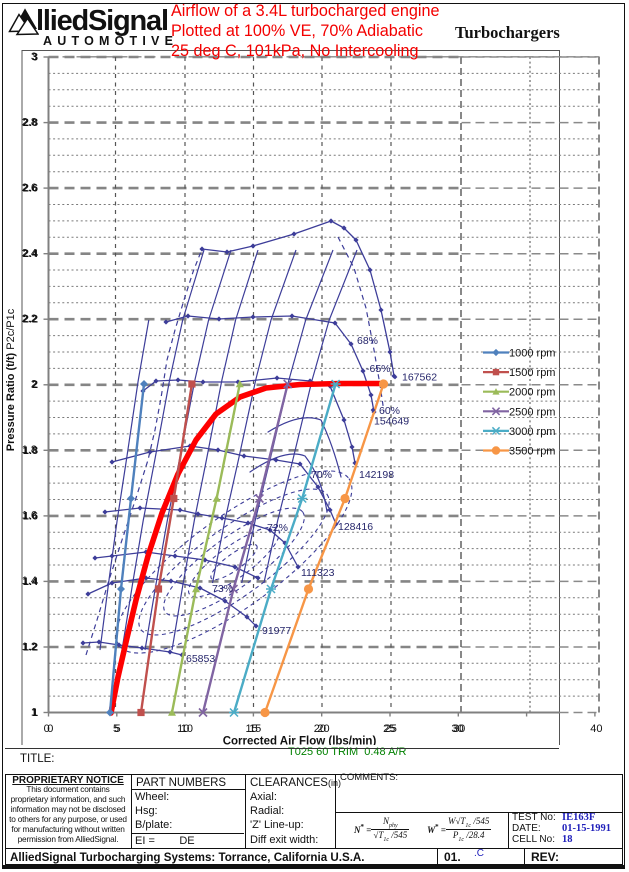  Describe the element at coordinates (300, 741) in the screenshot. I see `svg-text: Corrected Air Flow (lbs/min)` at that location.